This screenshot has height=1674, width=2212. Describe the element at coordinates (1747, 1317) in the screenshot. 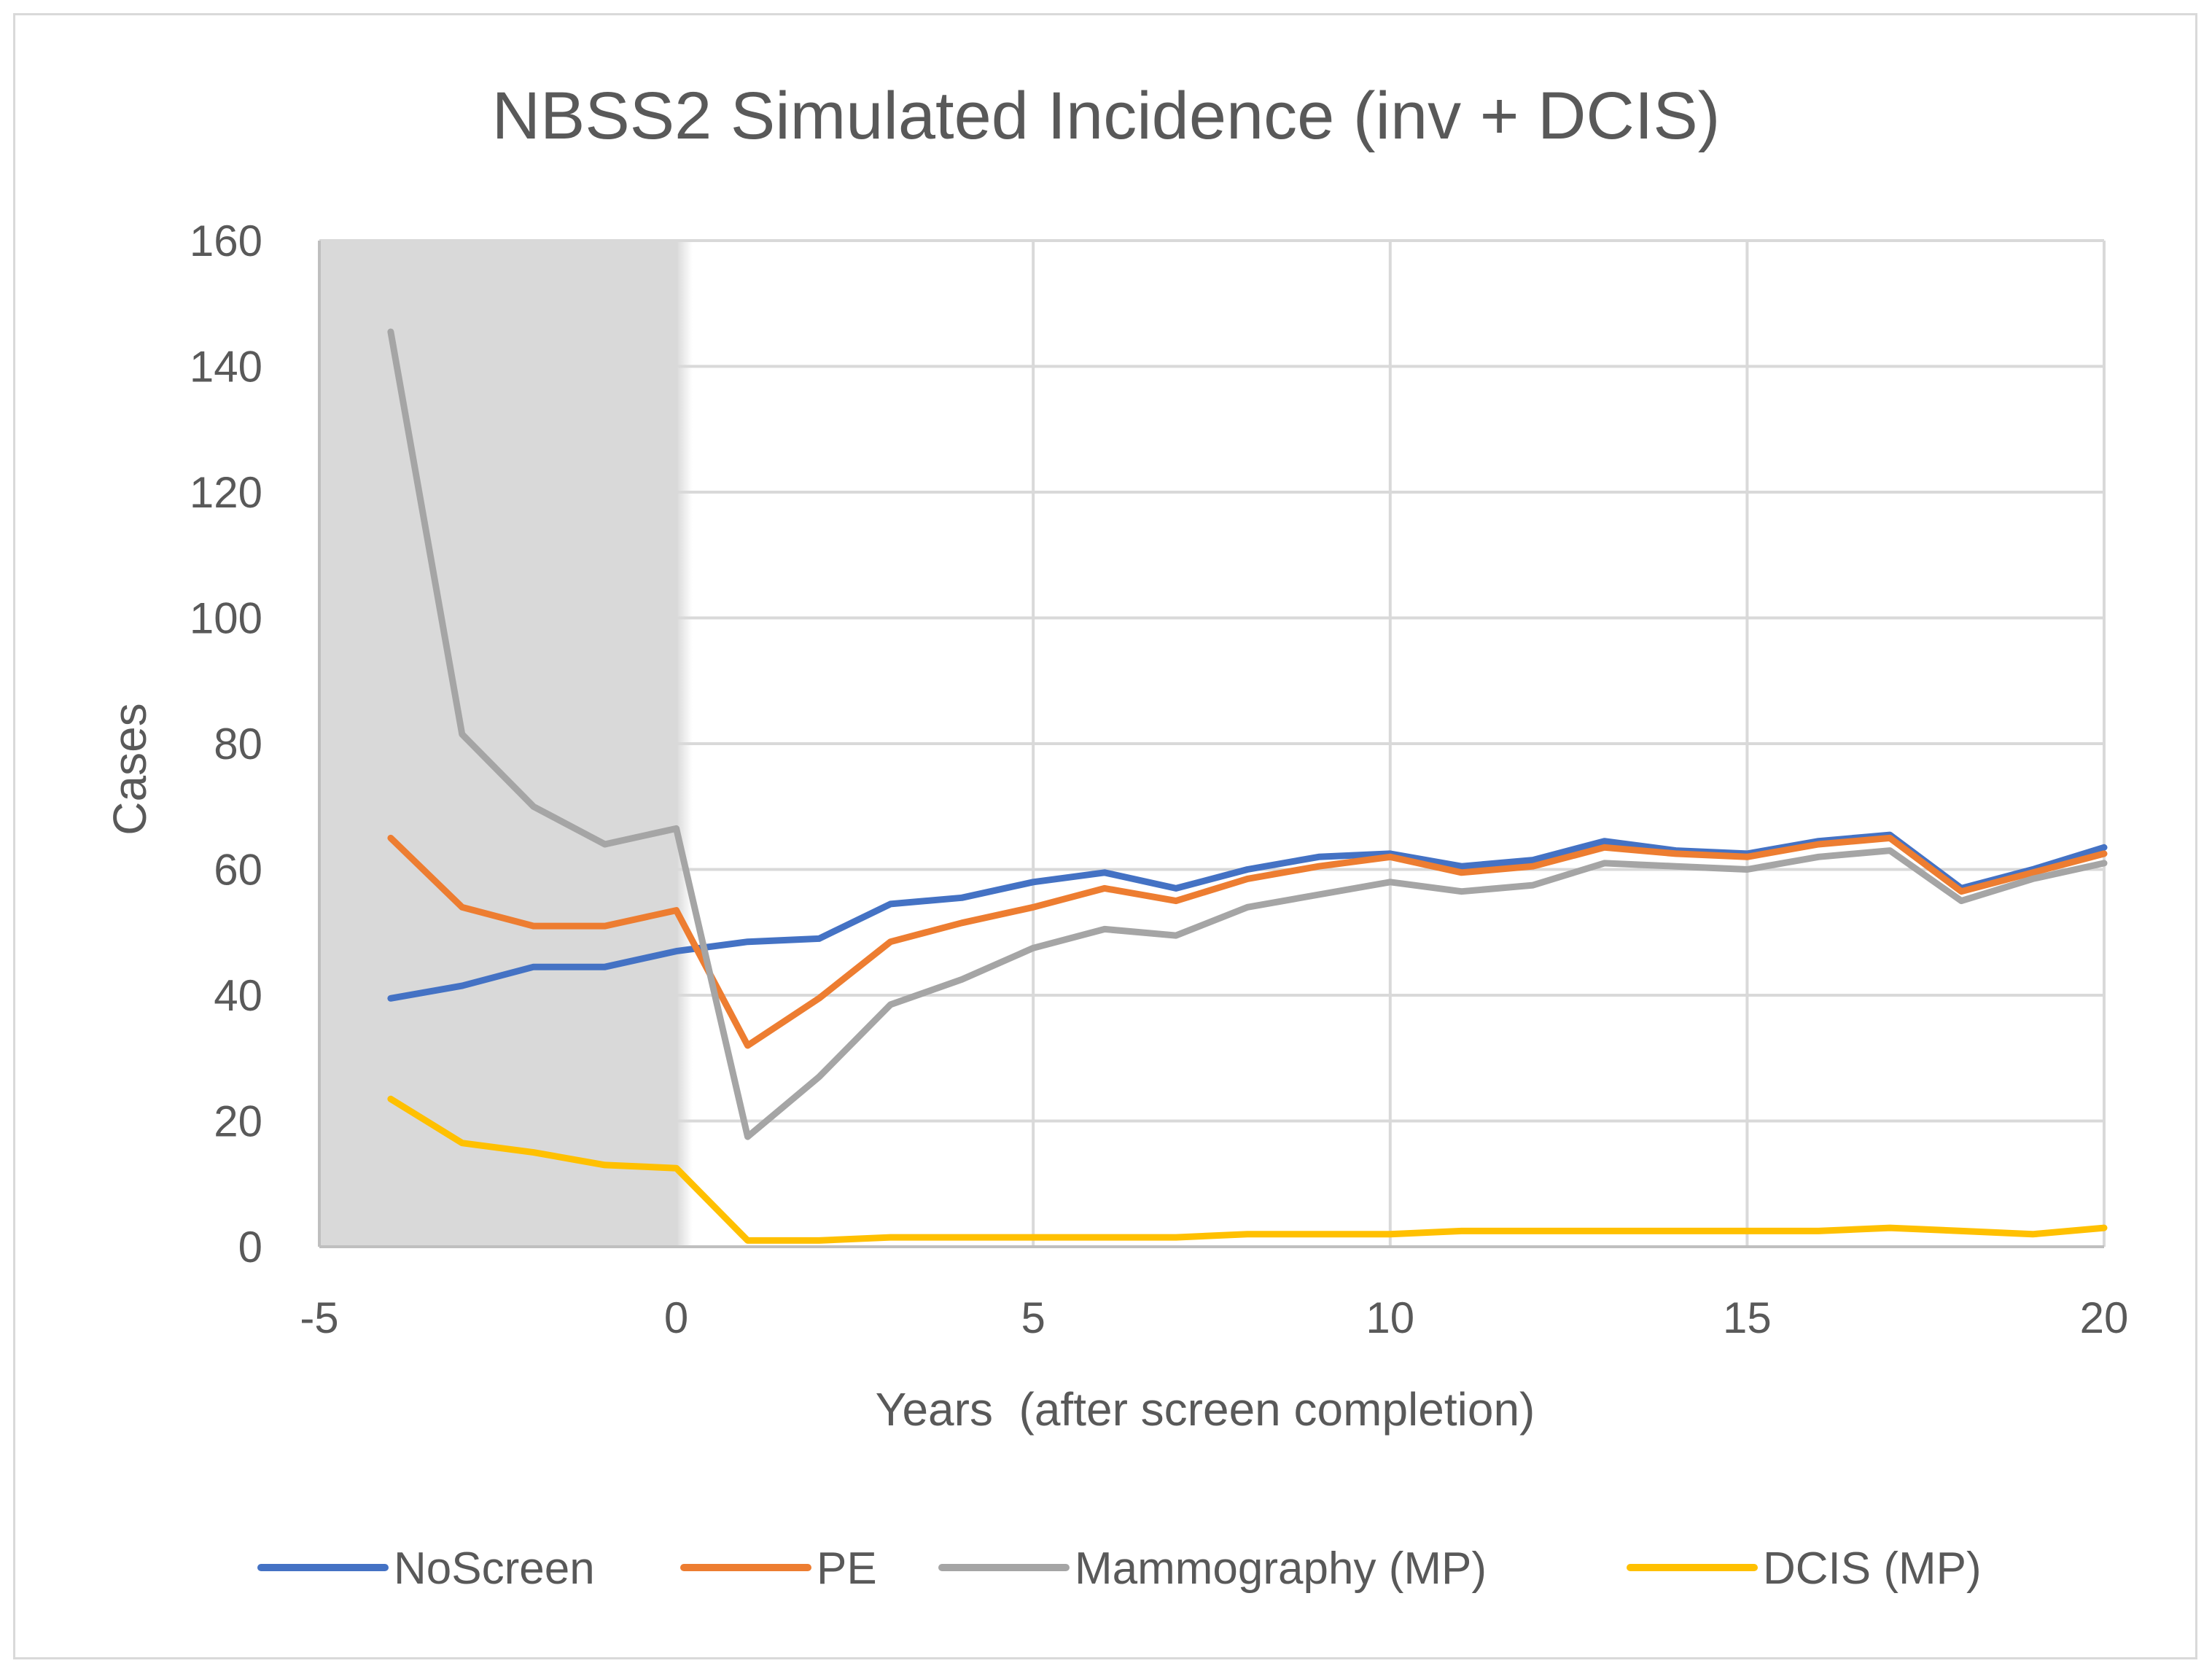

I see `x-tick-label: 15` at that location.